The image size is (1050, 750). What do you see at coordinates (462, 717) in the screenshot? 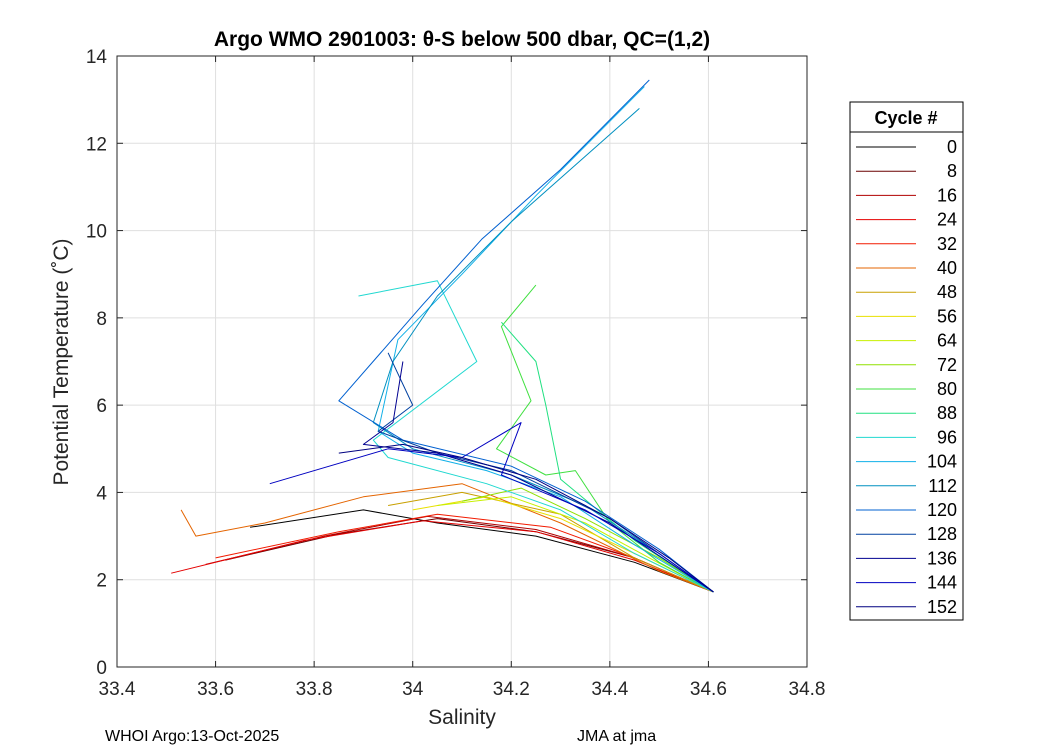
I see `x-axis-label: Salinity` at bounding box center [462, 717].